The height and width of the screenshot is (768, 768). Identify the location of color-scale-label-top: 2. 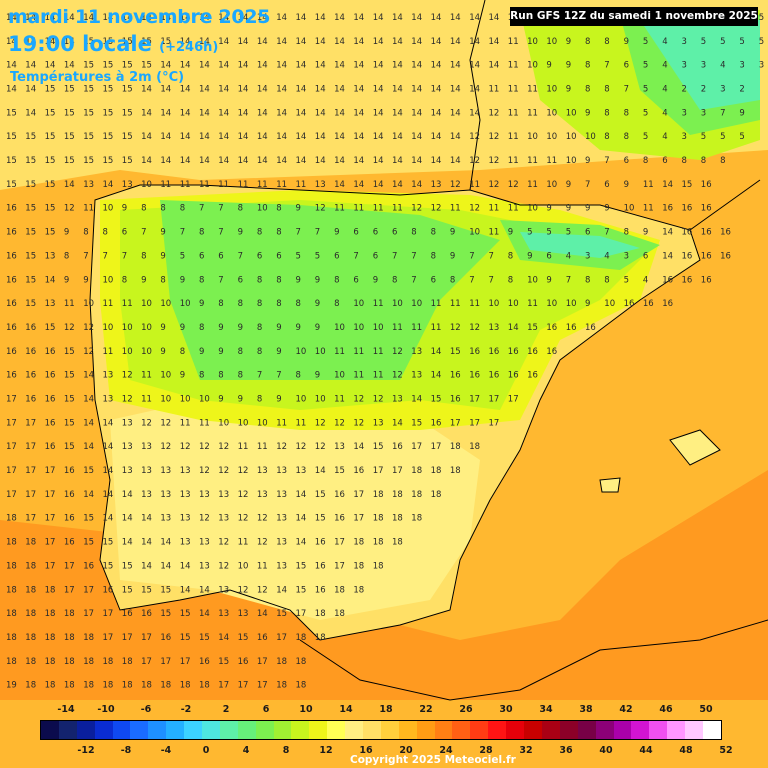
(226, 709).